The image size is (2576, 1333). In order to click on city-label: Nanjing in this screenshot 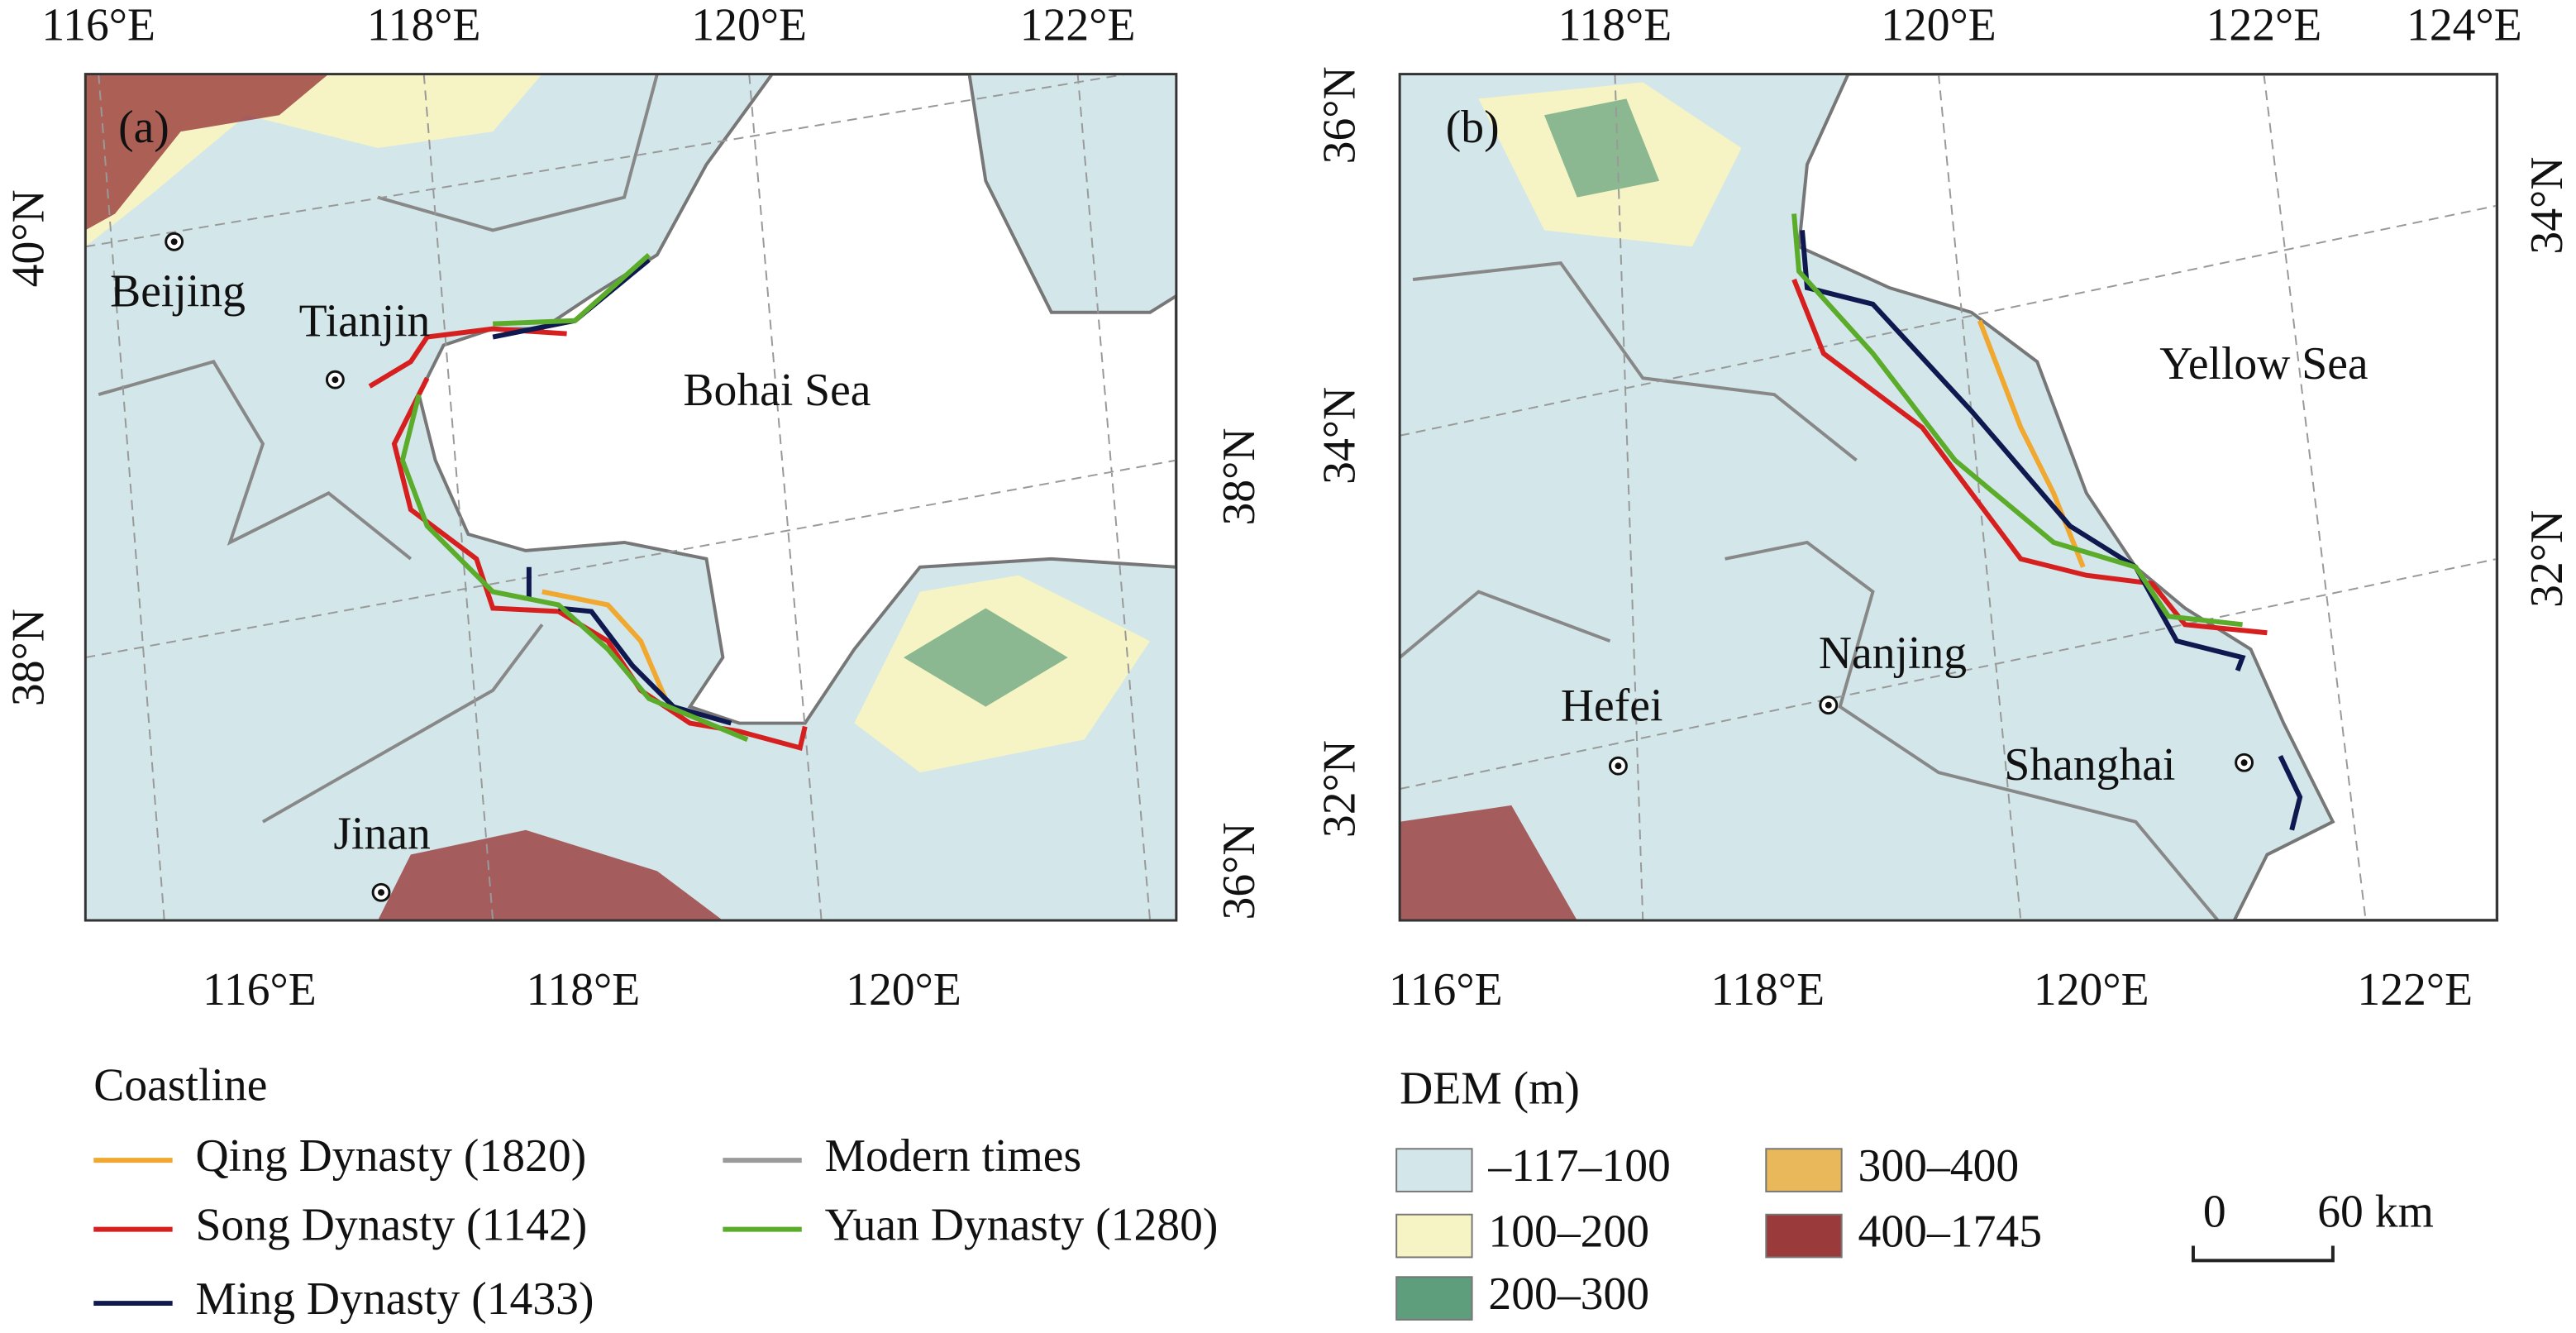, I will do `click(1893, 653)`.